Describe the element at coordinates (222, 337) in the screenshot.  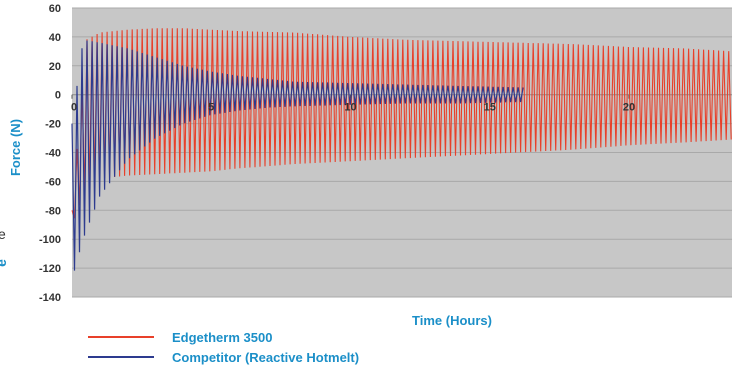
I see `legend-label-edgetherm: Edgetherm 3500` at that location.